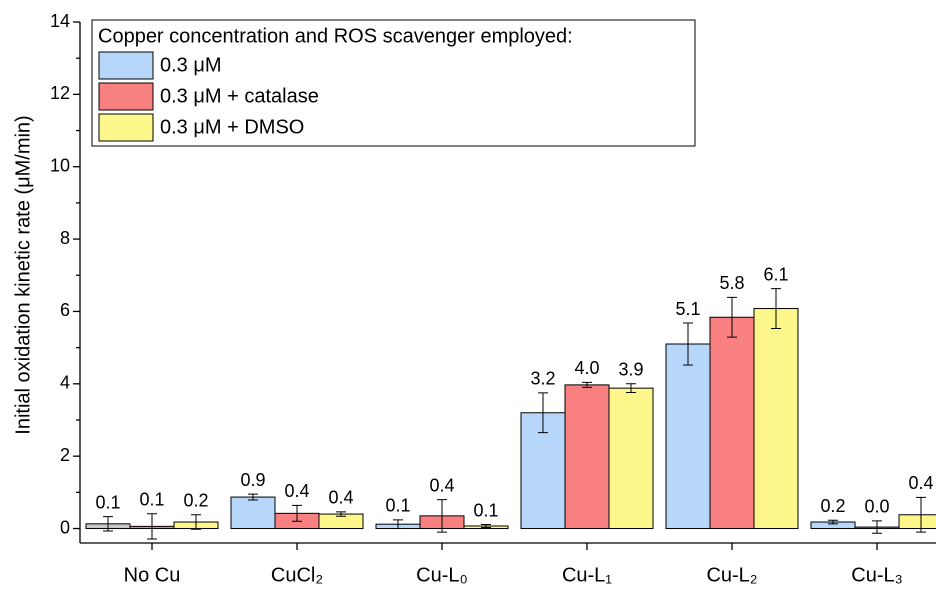 This screenshot has height=589, width=936. What do you see at coordinates (442, 575) in the screenshot?
I see `x-tick-label: Cu-L₀` at bounding box center [442, 575].